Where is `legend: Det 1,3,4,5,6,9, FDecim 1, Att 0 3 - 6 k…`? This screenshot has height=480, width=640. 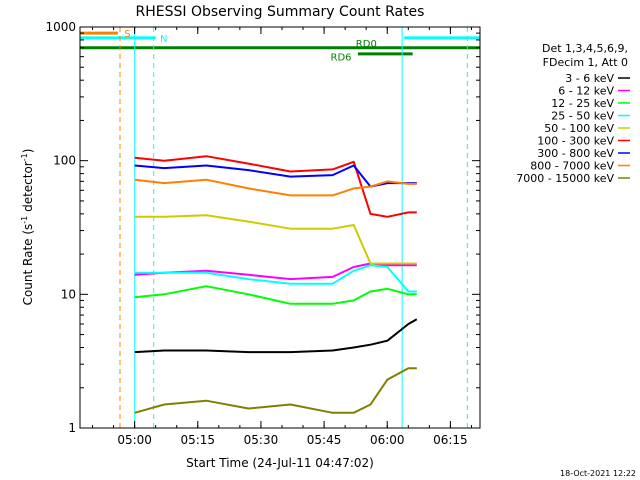 legend: Det 1,3,4,5,6,9, FDecim 1, Att 0 3 - 6 k… is located at coordinates (573, 113).